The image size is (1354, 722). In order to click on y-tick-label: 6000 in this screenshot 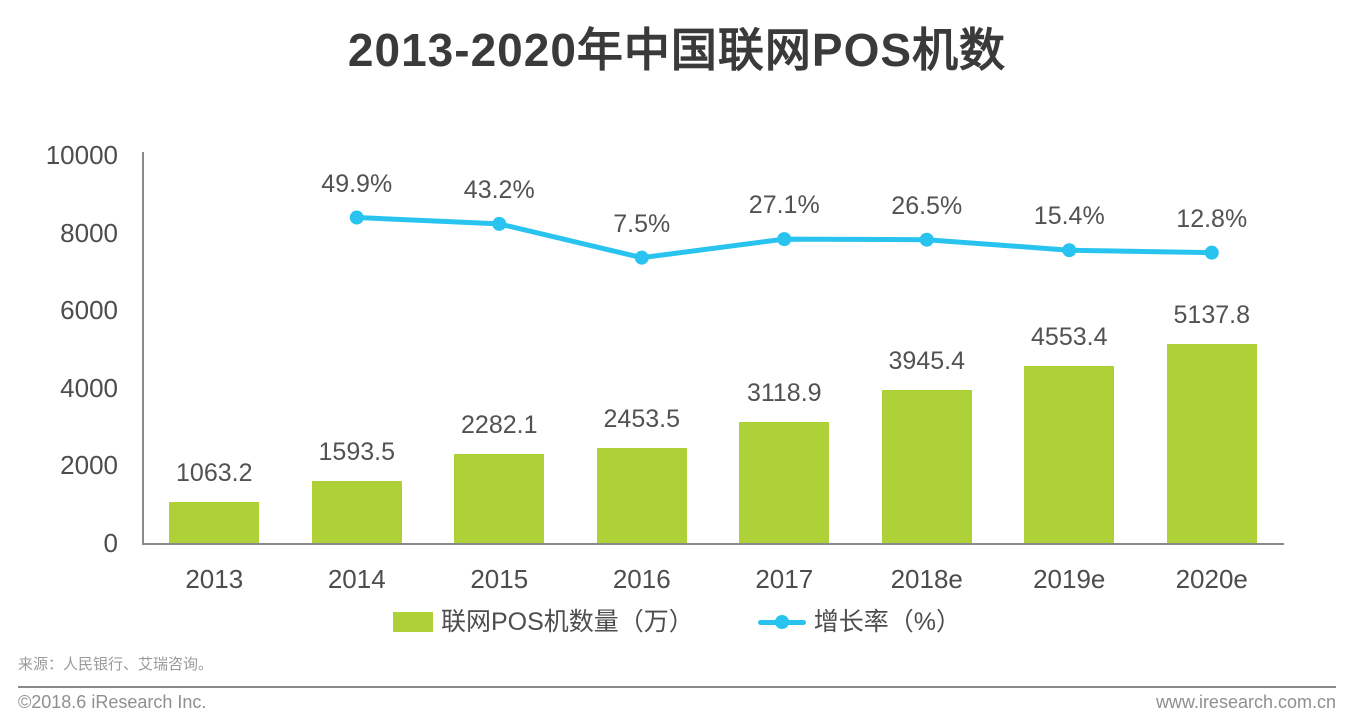, I will do `click(89, 310)`.